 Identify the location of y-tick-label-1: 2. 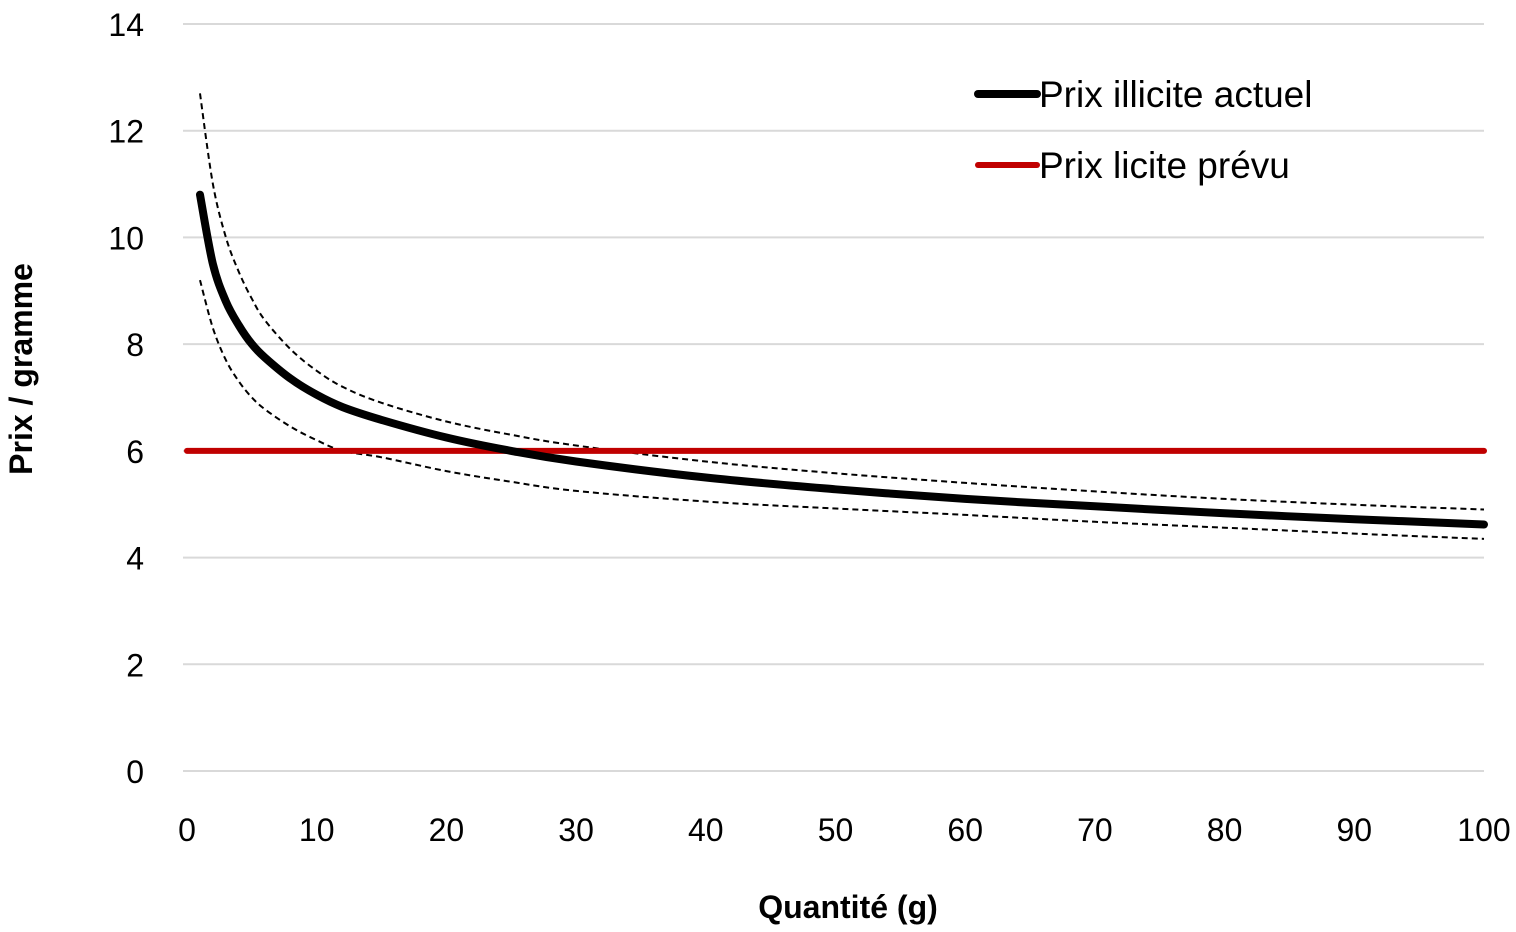
(135, 665).